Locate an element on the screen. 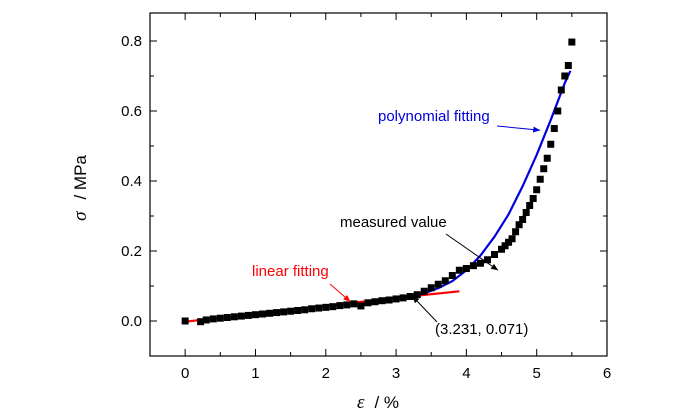 The height and width of the screenshot is (415, 700). y-tick-label: 0.2 is located at coordinates (131, 251).